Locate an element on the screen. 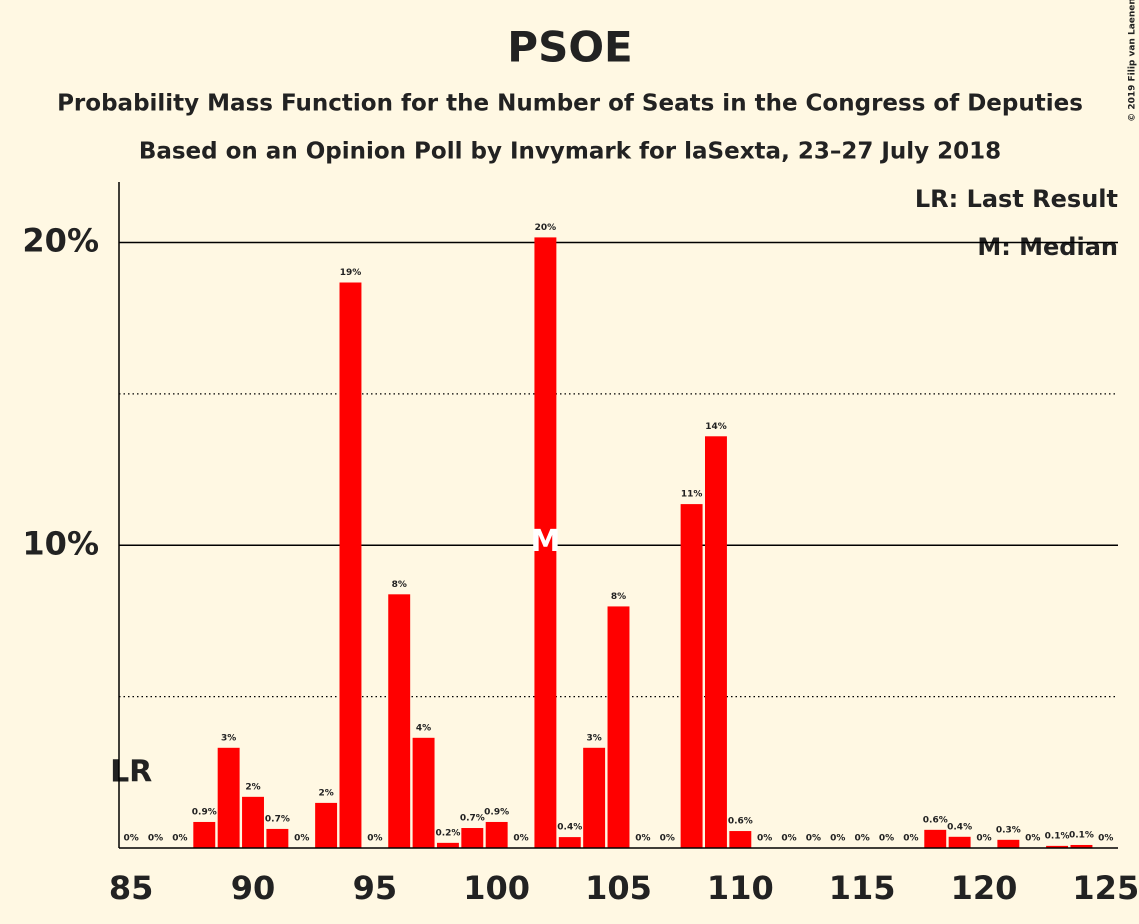 This screenshot has width=1139, height=924. x-tick-label: 90 is located at coordinates (253, 888).